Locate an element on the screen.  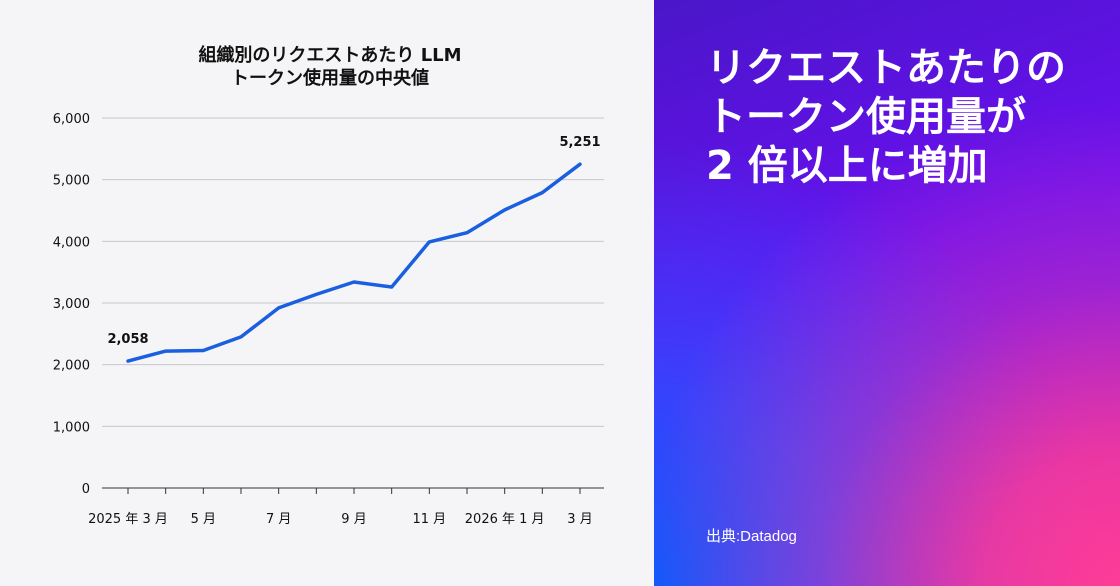
source-credit: 出典:Datadog is located at coordinates (751, 536).